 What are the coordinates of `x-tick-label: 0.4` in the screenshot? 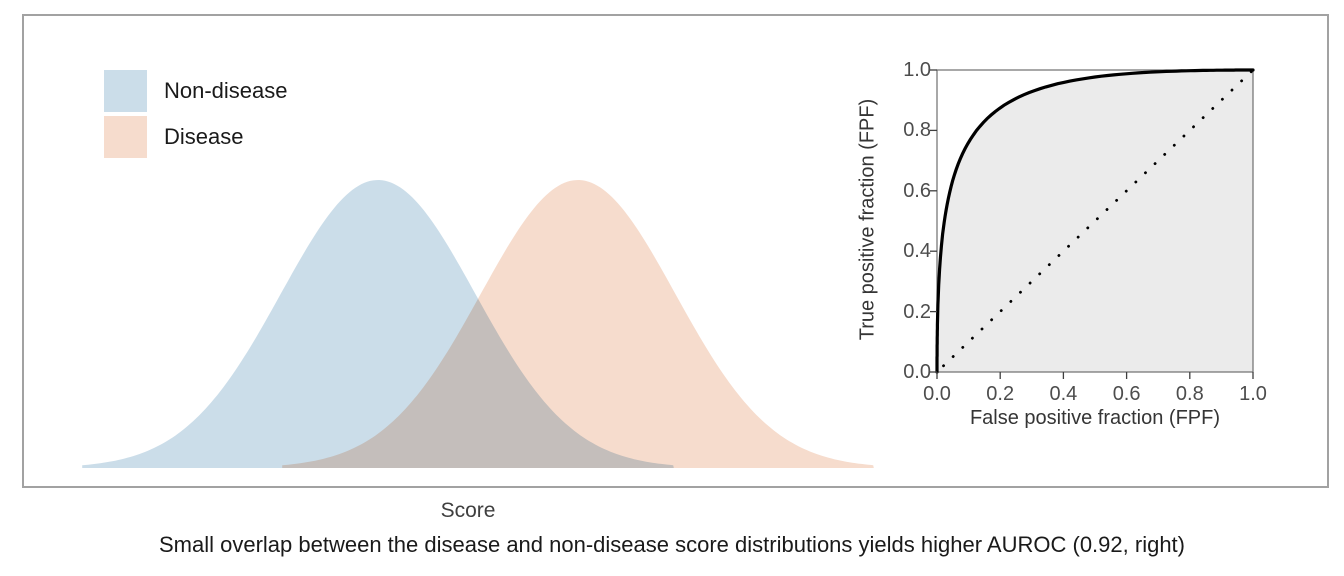 It's located at (1063, 394).